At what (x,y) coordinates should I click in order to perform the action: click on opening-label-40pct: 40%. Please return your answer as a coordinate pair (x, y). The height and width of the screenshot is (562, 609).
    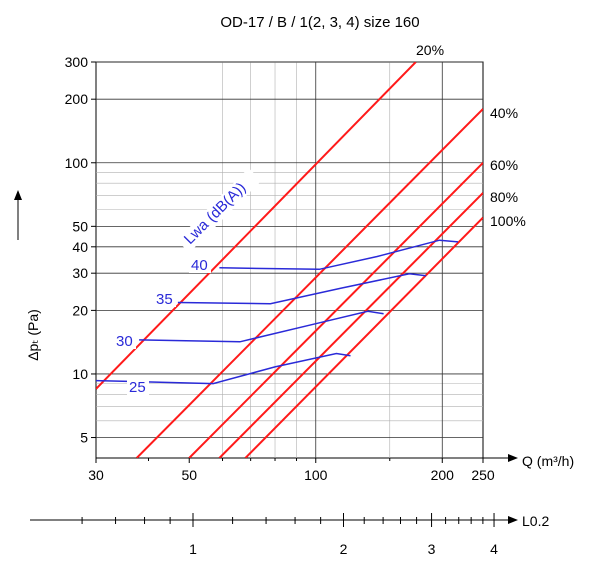
    Looking at the image, I should click on (504, 113).